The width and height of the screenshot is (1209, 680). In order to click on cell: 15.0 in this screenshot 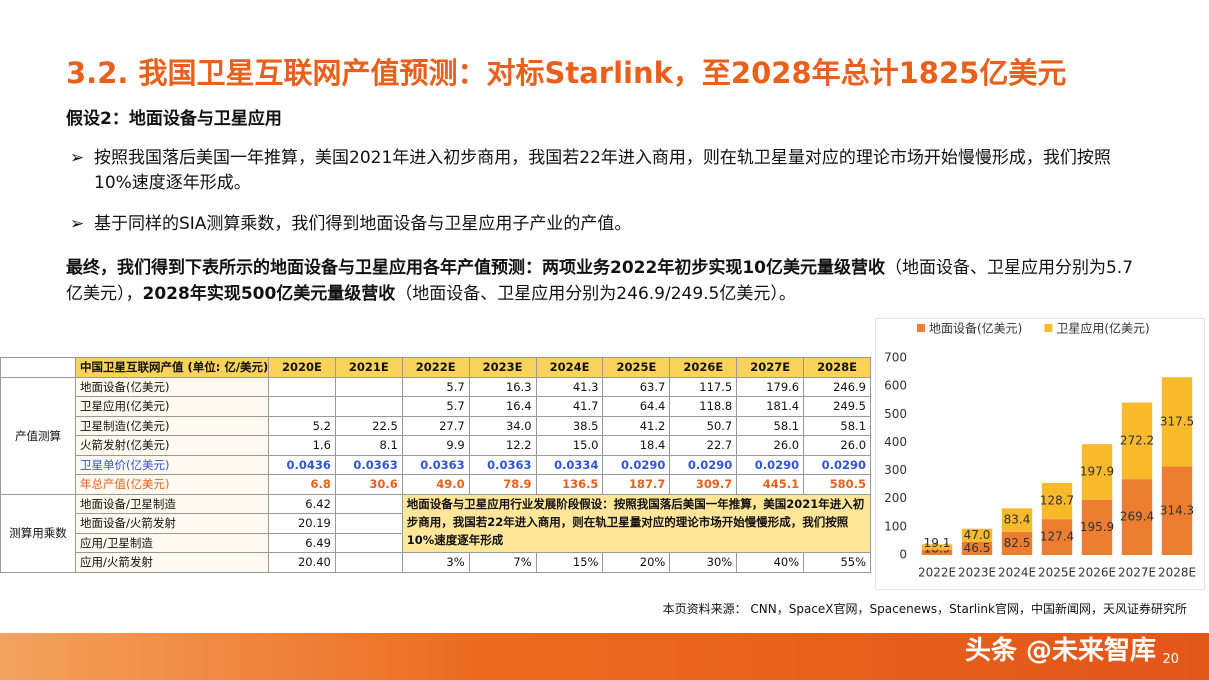, I will do `click(569, 445)`.